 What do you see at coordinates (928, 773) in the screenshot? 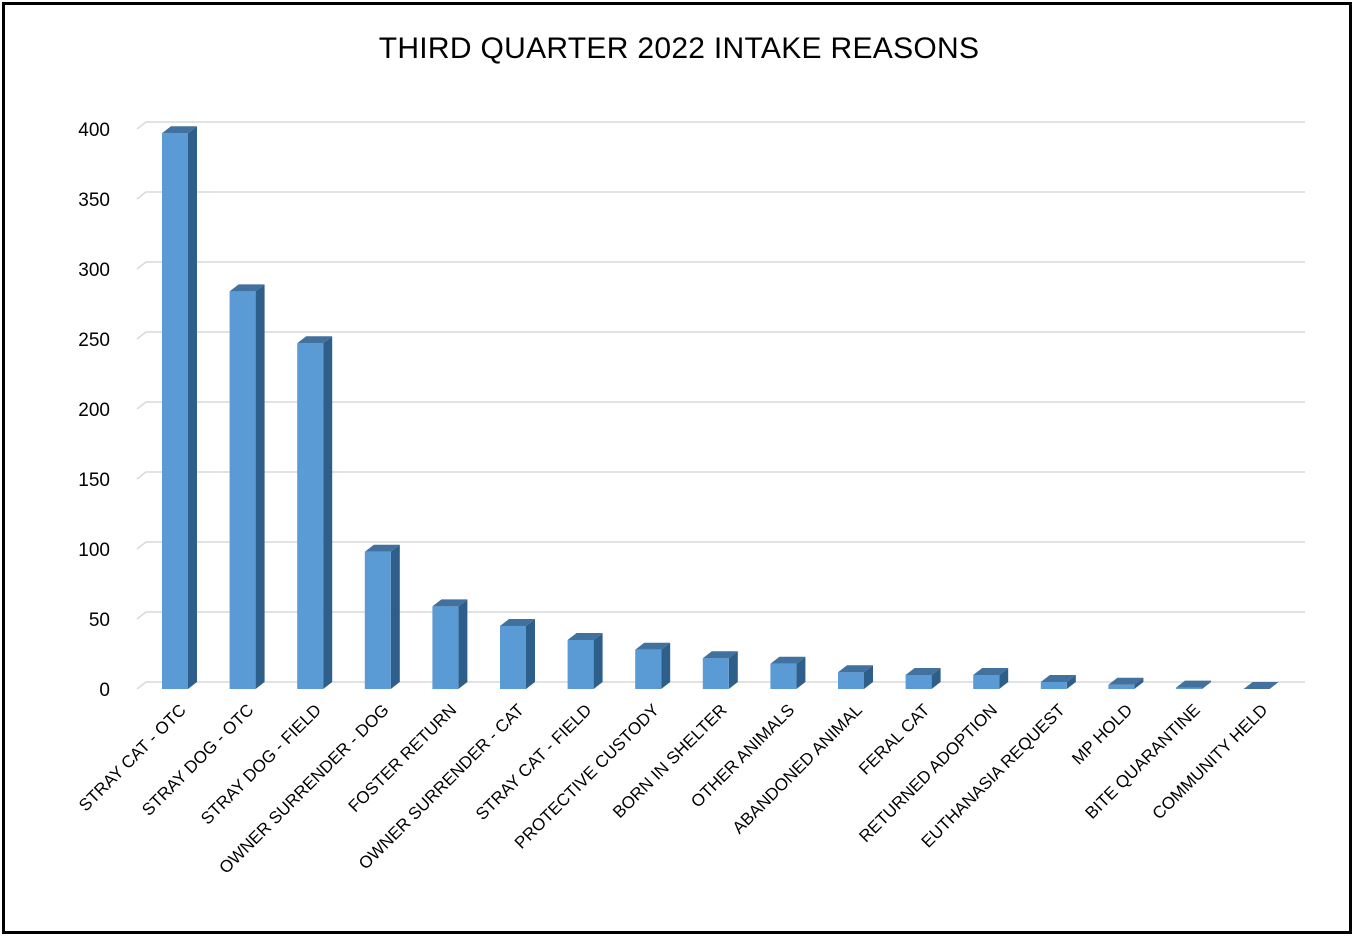
I see `x-category-label: RETURNED ADOPTION` at bounding box center [928, 773].